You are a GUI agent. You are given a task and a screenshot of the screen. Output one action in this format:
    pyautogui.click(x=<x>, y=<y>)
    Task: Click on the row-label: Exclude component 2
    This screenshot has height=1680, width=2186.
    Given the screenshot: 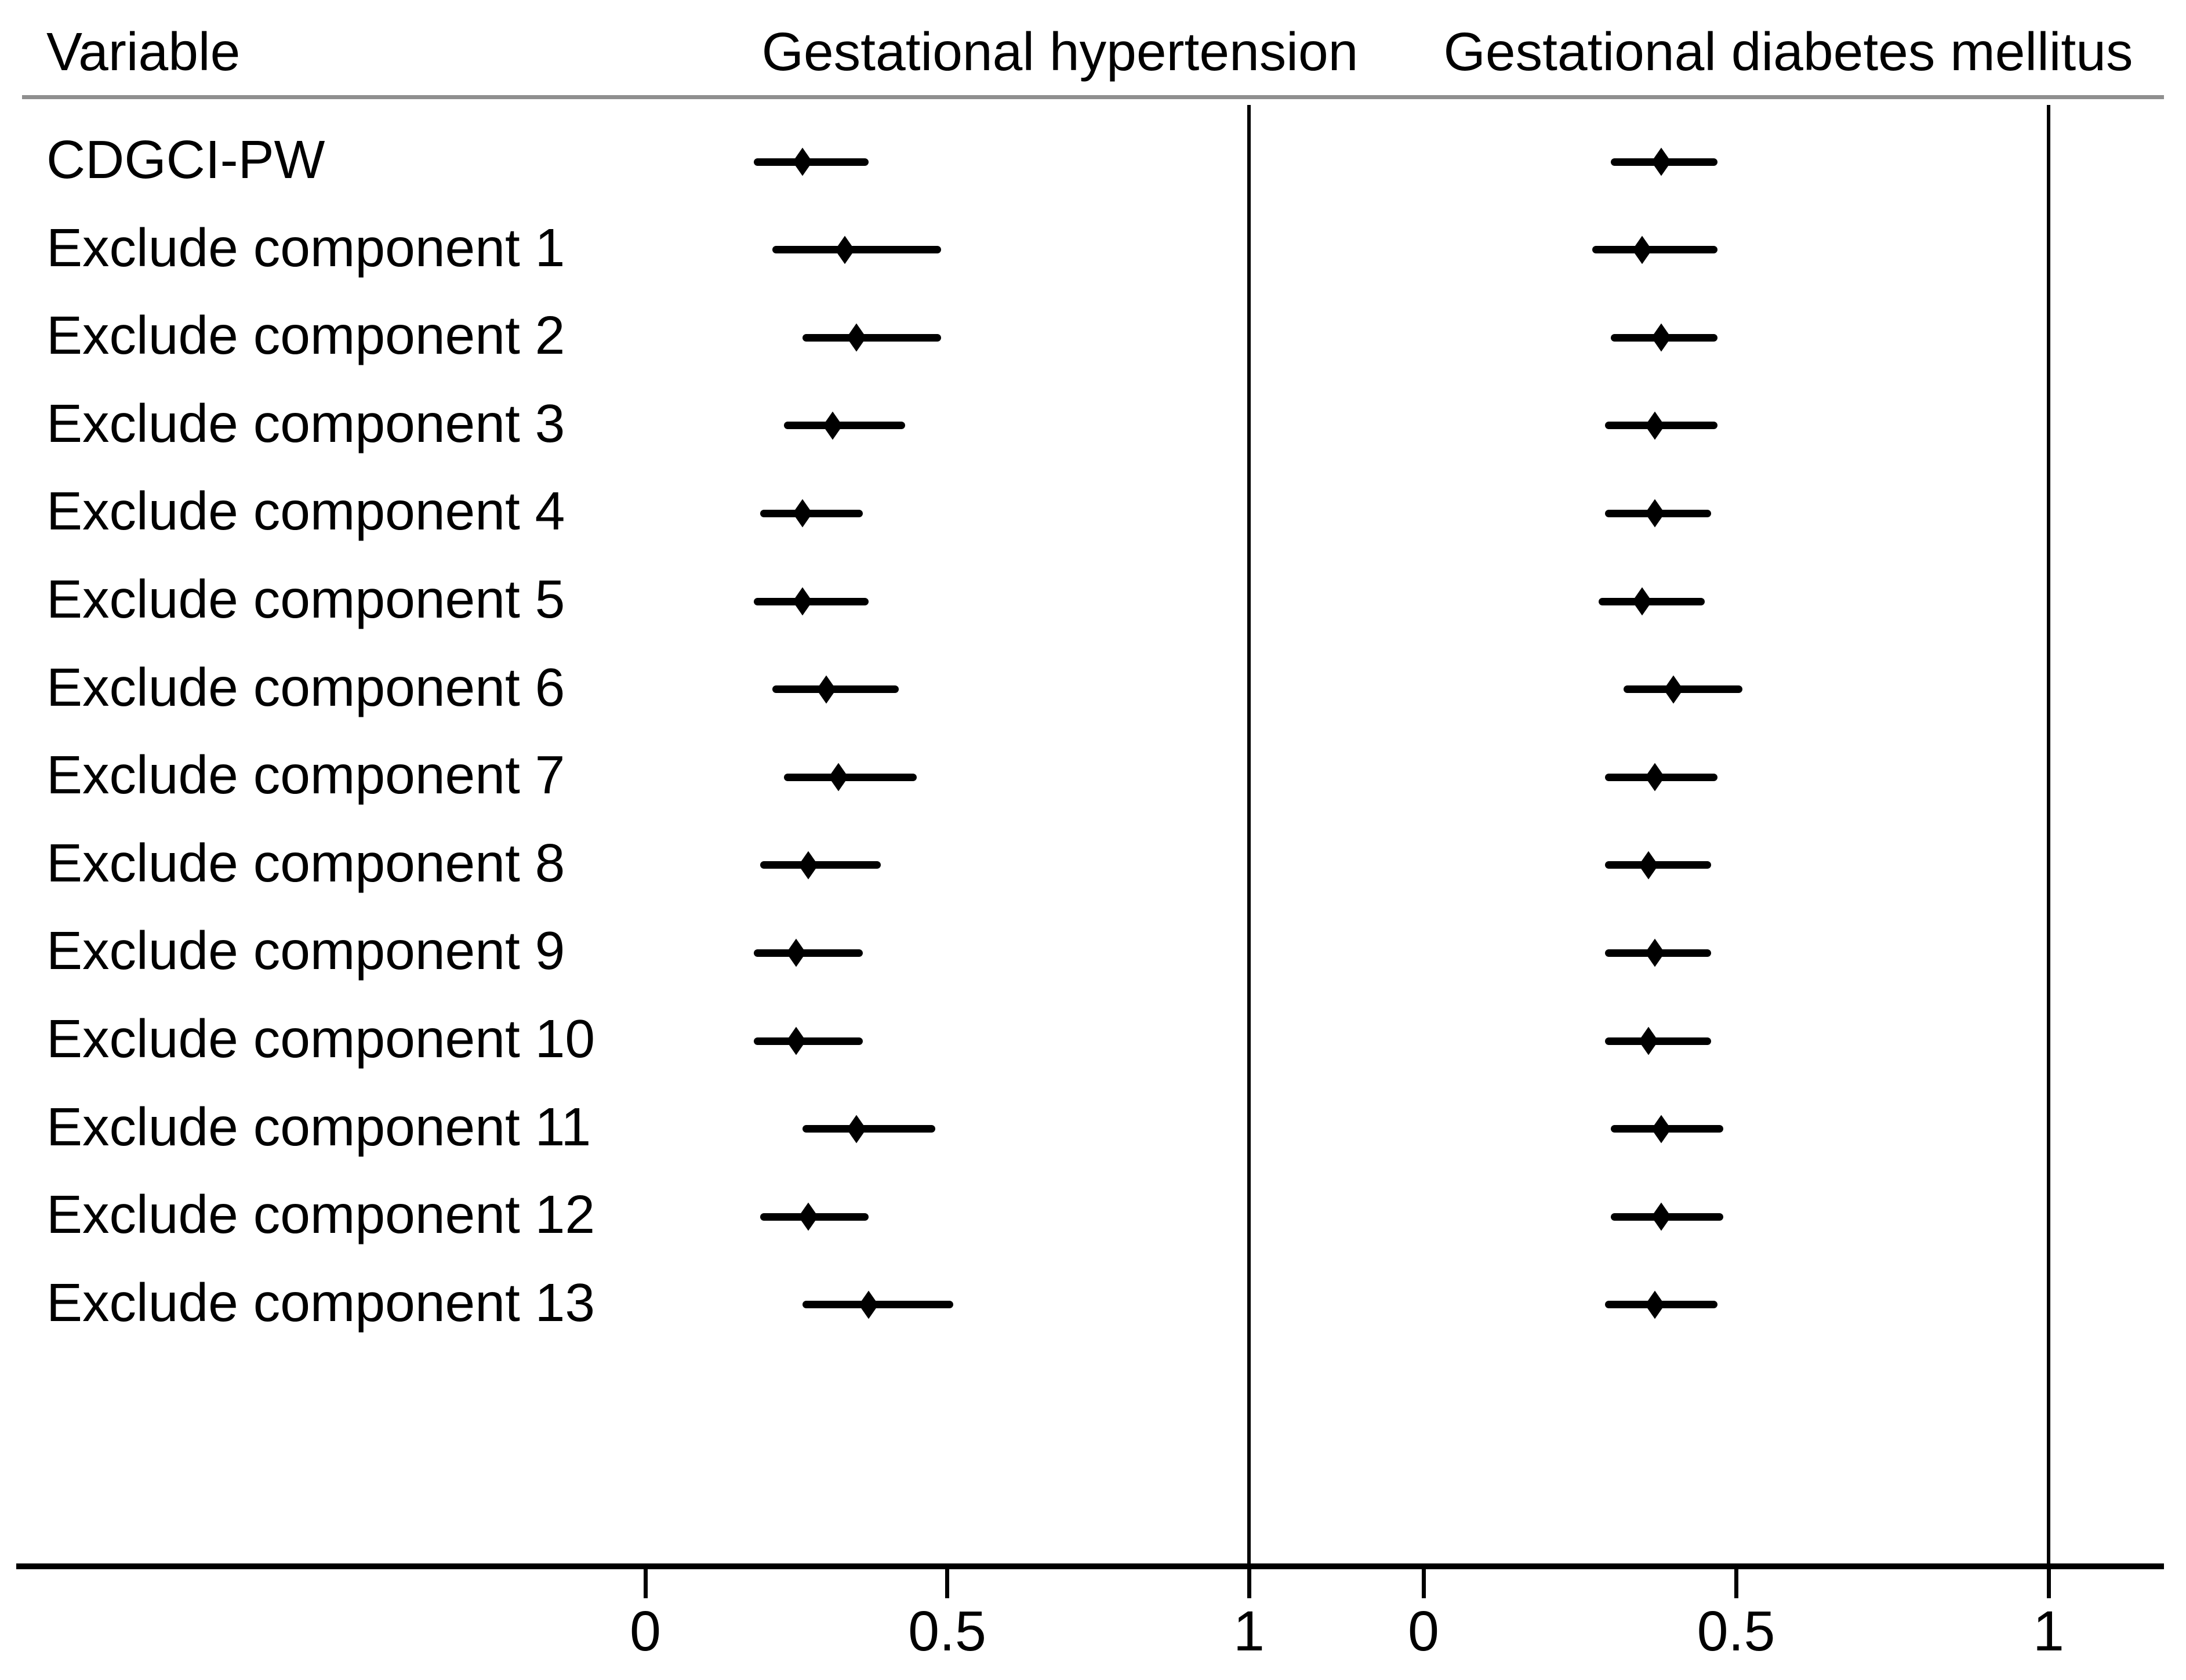 What is the action you would take?
    pyautogui.click(x=305, y=334)
    